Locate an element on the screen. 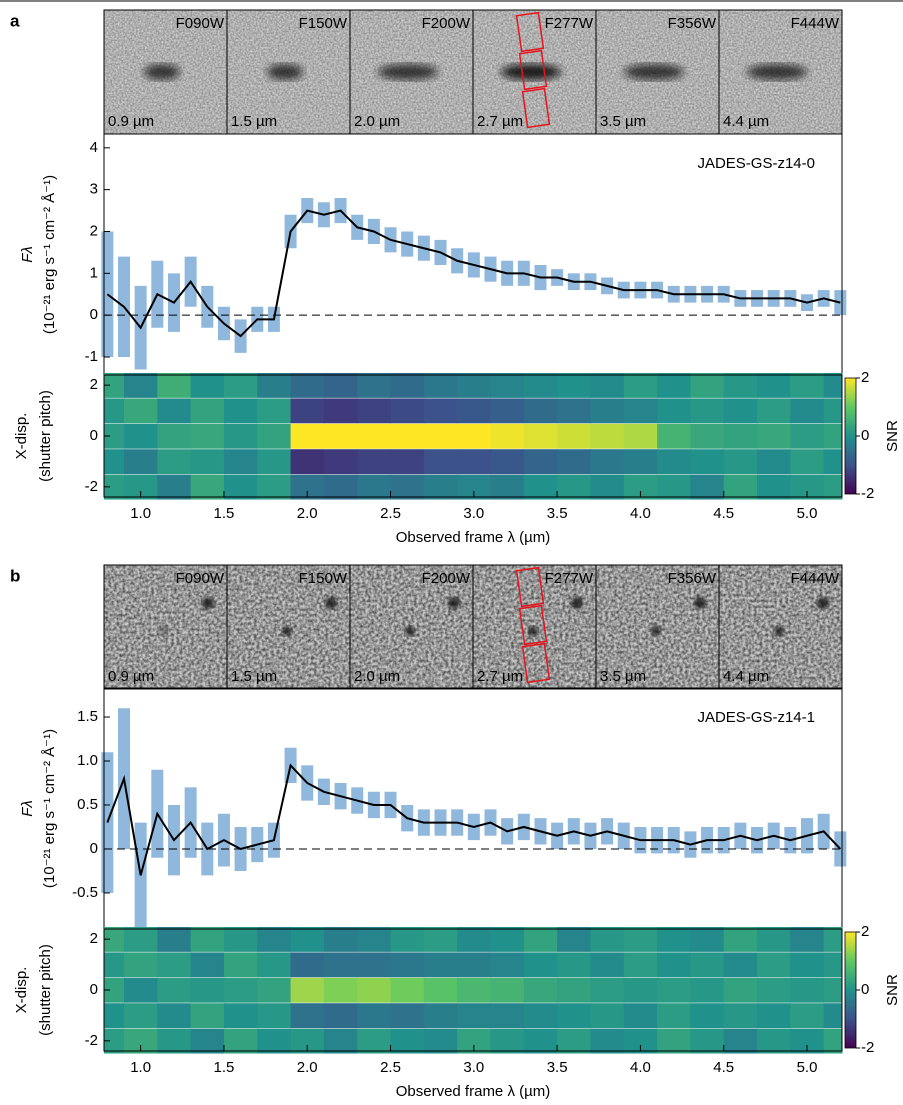 The height and width of the screenshot is (1105, 903). x-tick-label: 2.0 is located at coordinates (307, 513).